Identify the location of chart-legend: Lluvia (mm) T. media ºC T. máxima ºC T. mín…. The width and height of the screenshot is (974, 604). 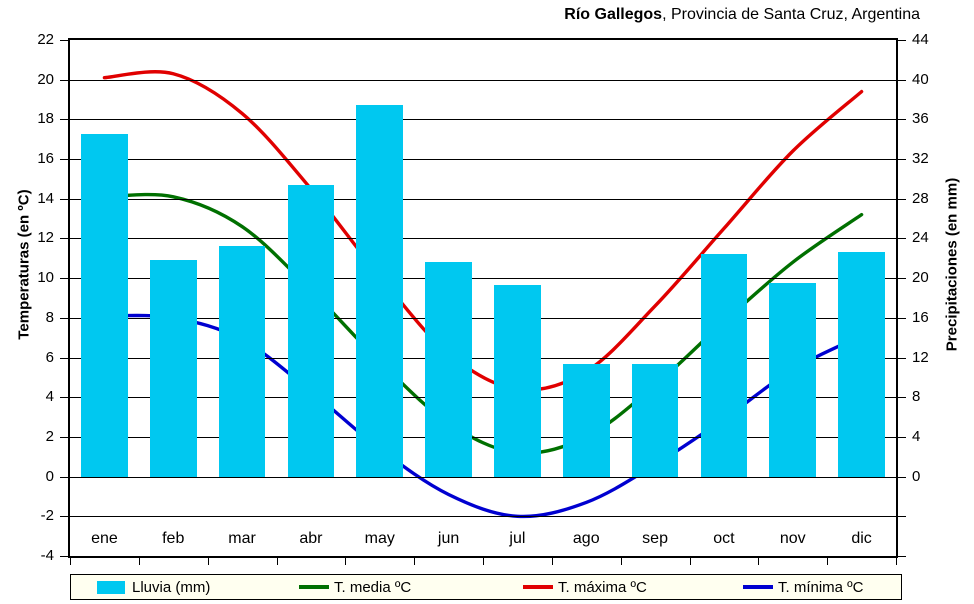
(486, 587).